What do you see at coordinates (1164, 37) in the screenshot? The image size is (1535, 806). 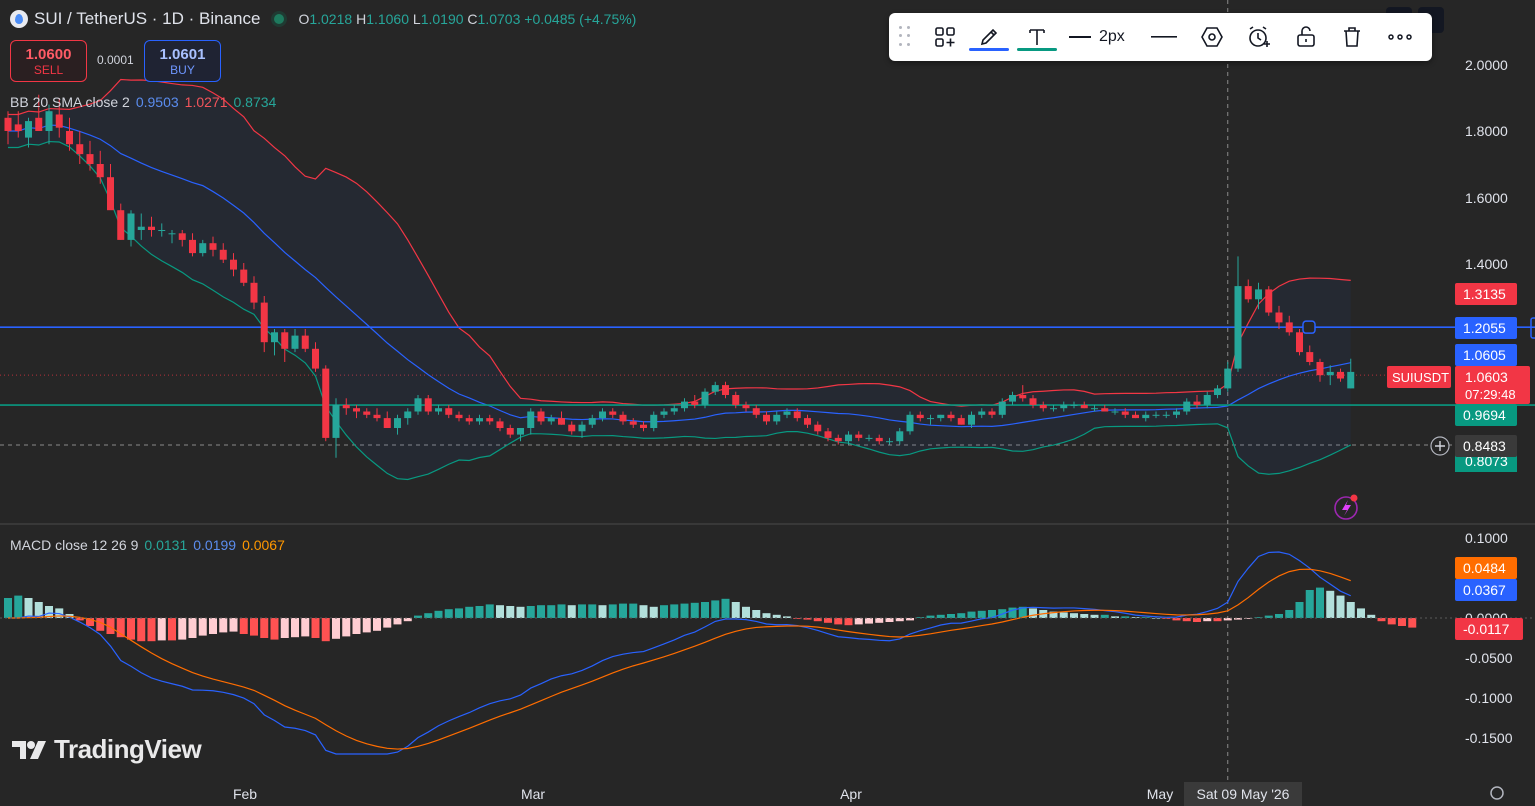 I see `line-style-icon` at bounding box center [1164, 37].